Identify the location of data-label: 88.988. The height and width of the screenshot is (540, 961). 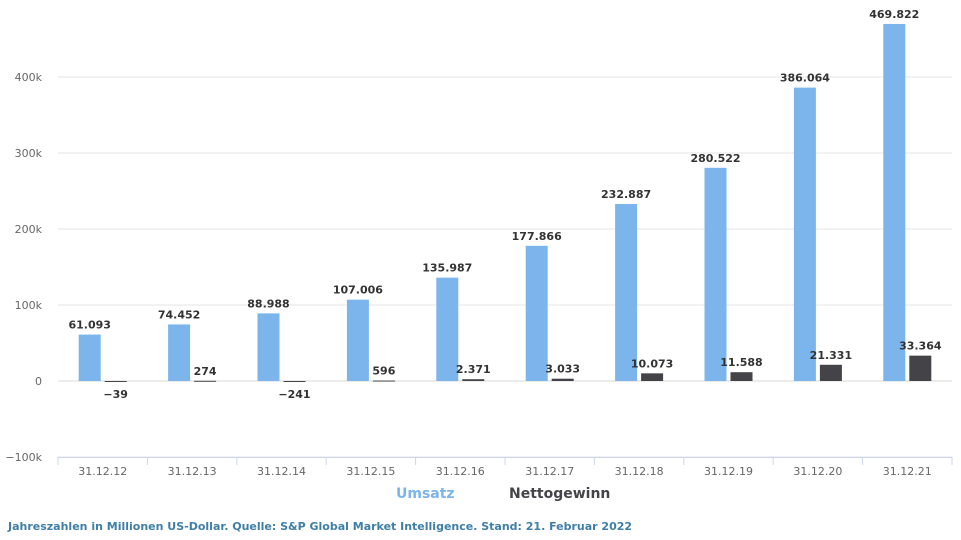
(268, 303).